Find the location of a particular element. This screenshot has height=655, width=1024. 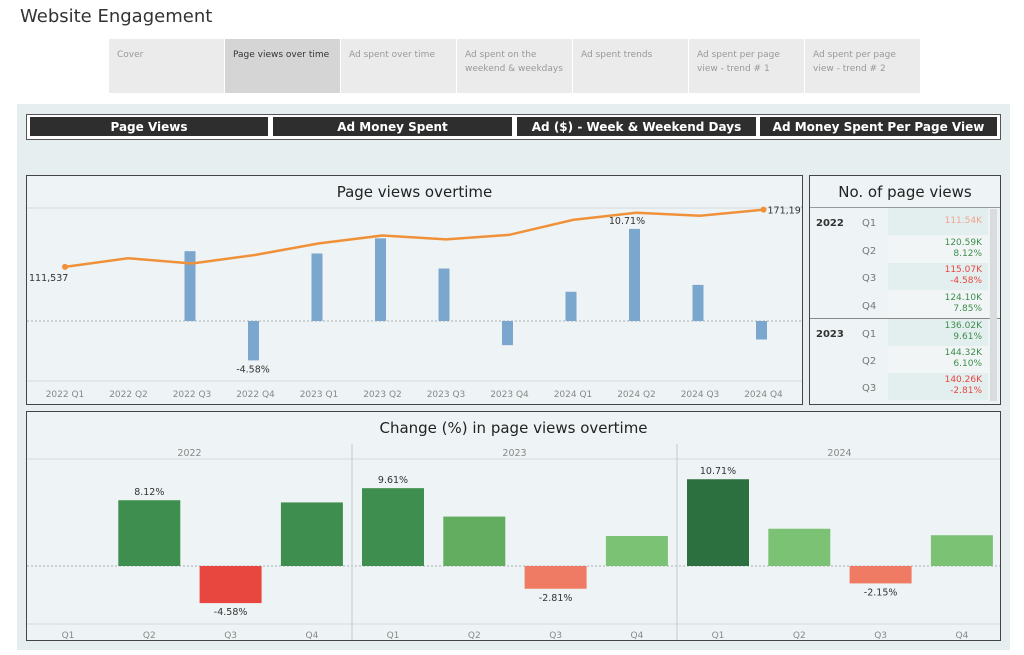

bar-min-label: -4.58% is located at coordinates (253, 369).